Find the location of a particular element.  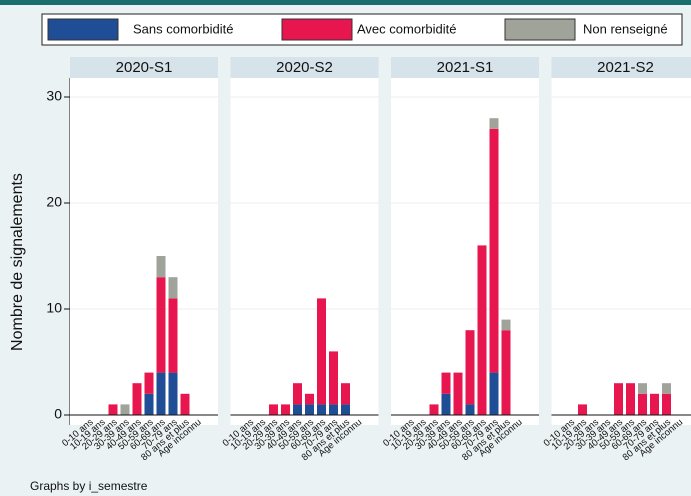

legend-label: Non renseigné is located at coordinates (625, 28).